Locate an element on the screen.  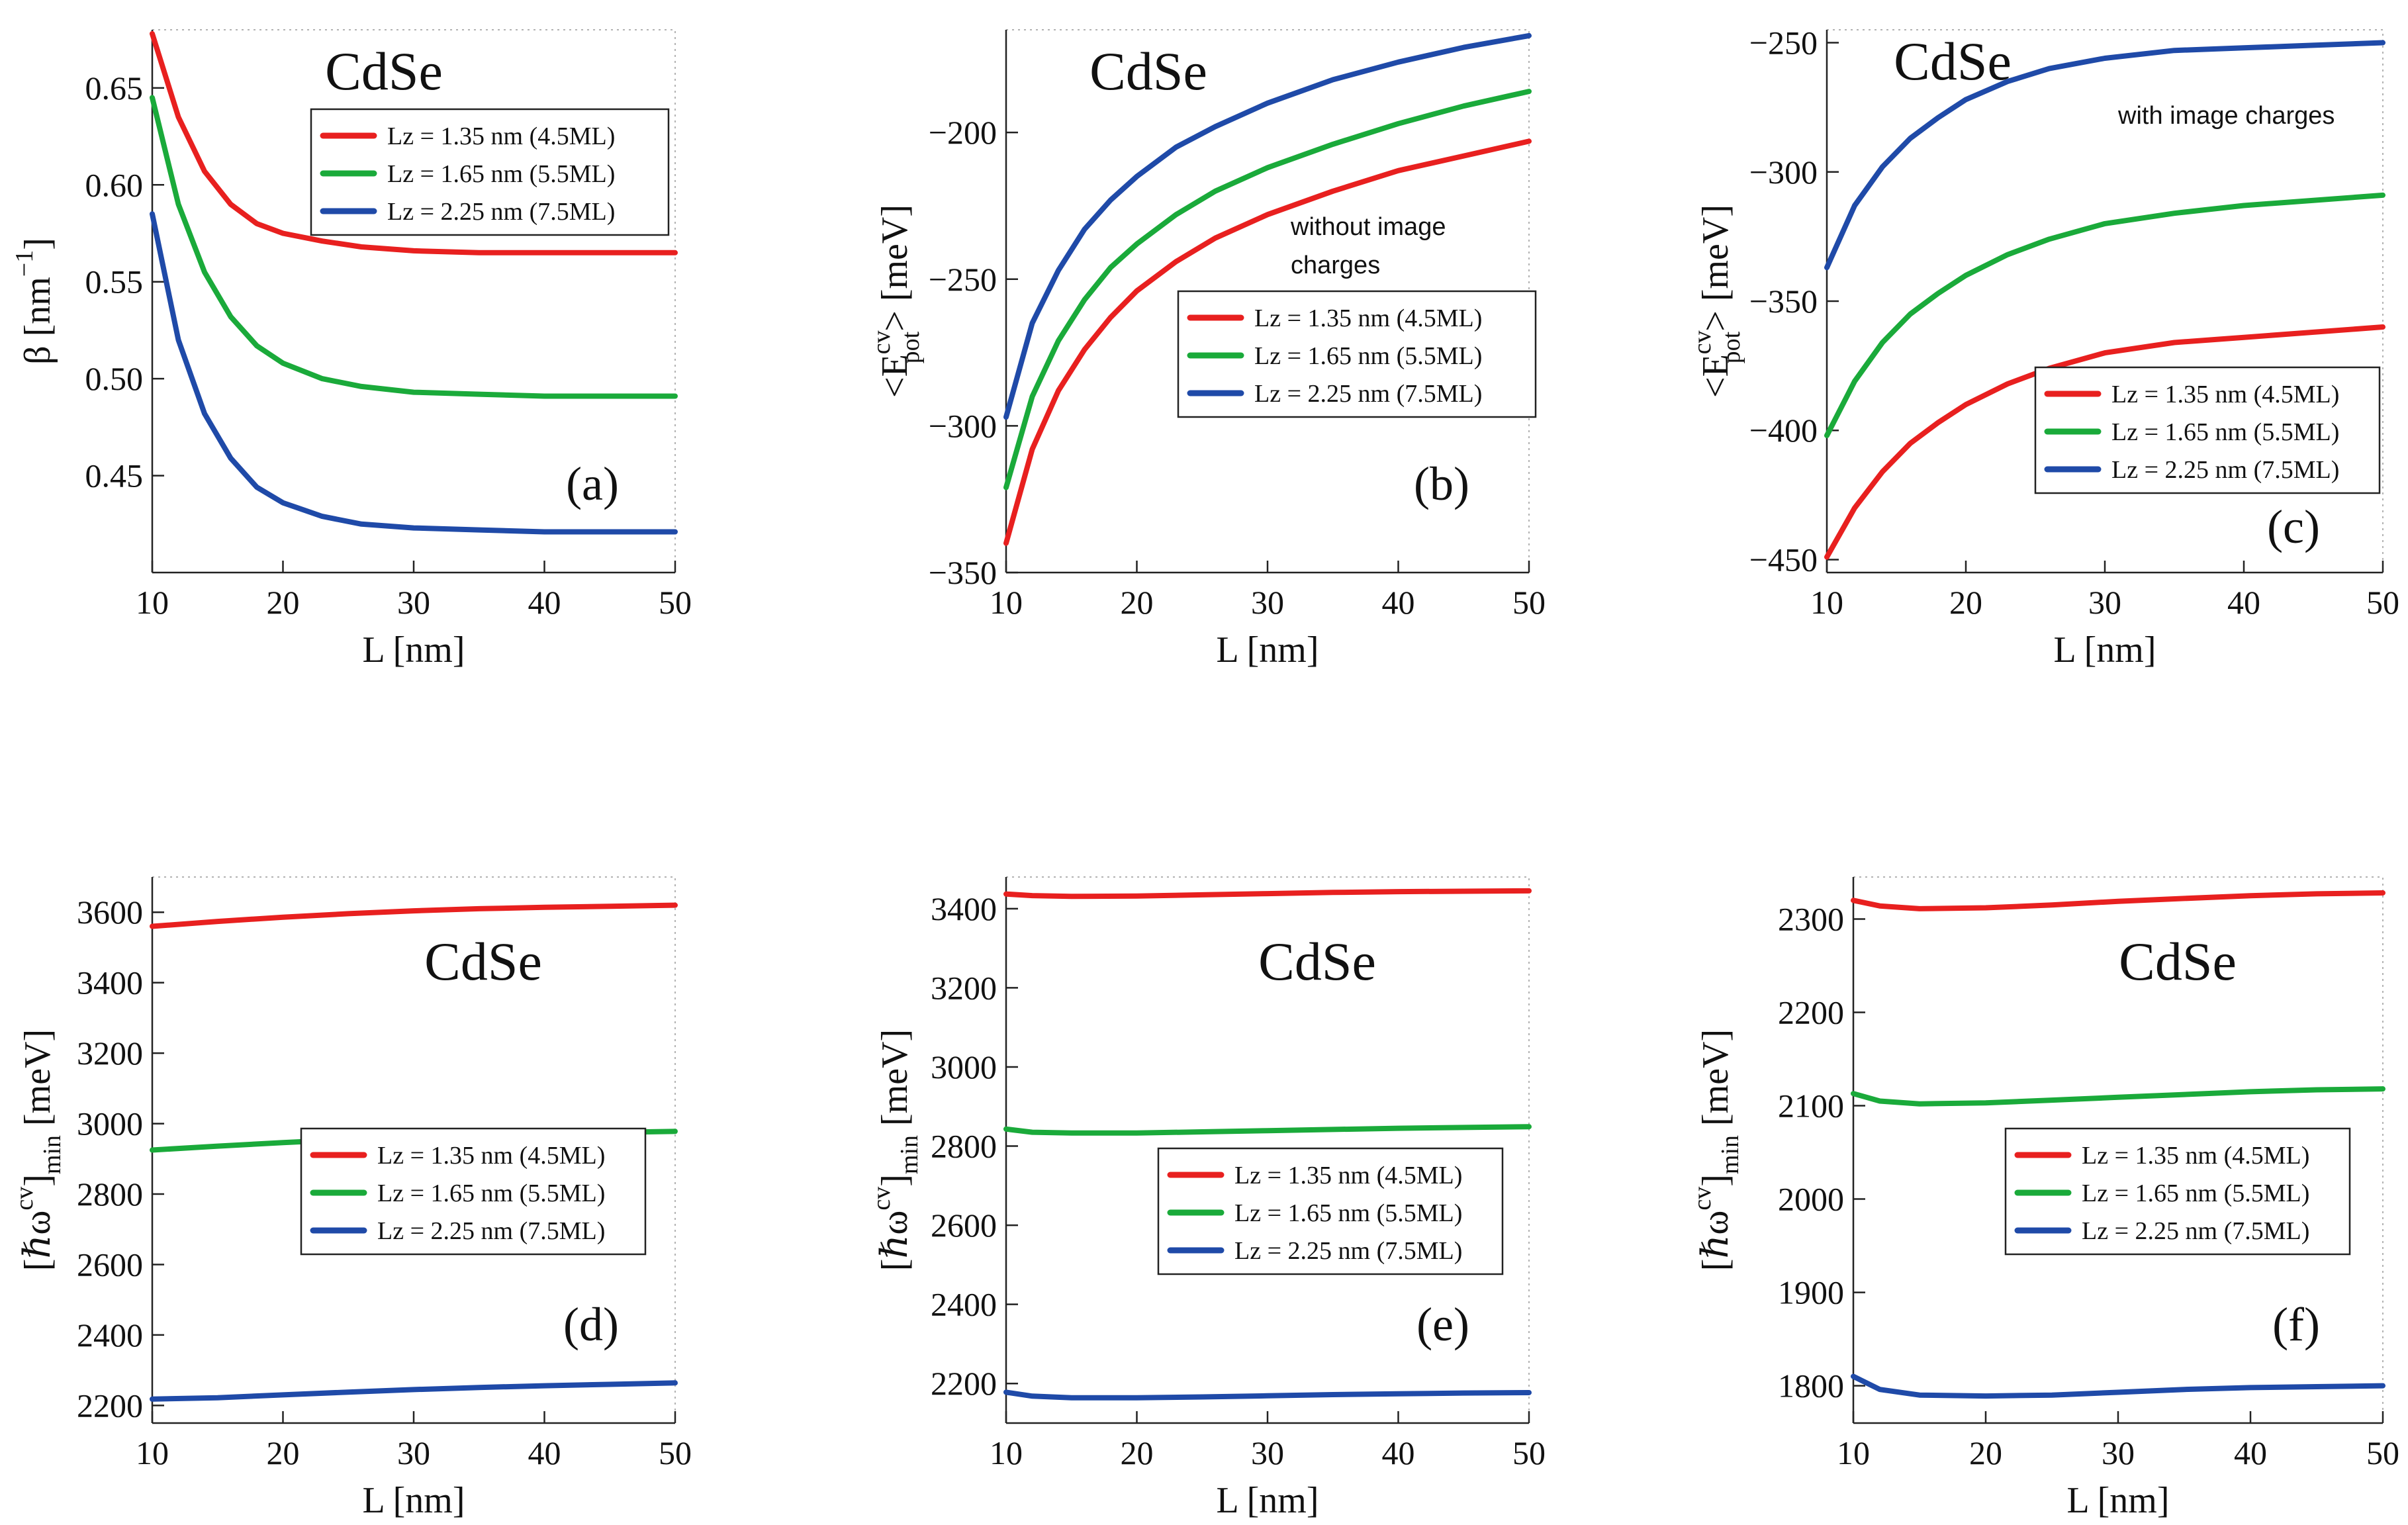
annotation-text: charges is located at coordinates (1335, 265).